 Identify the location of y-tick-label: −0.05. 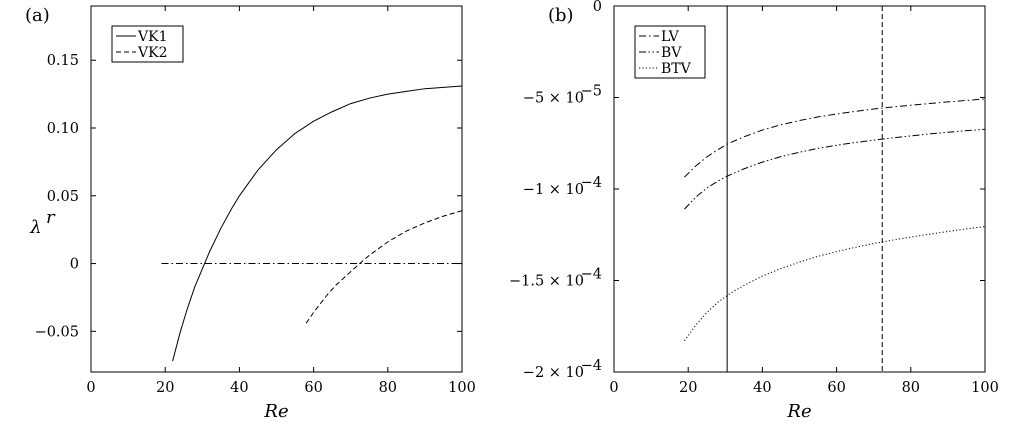
(57, 332).